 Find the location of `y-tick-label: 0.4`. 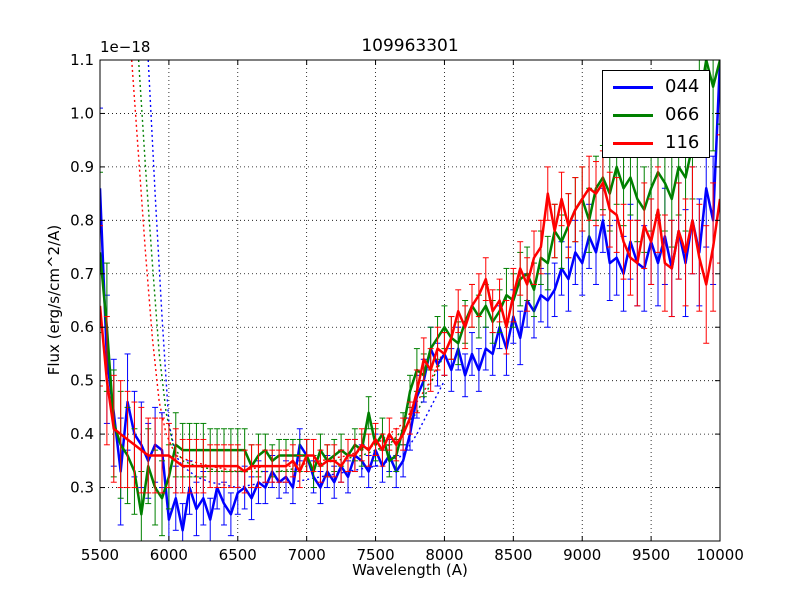

y-tick-label: 0.4 is located at coordinates (82, 434).